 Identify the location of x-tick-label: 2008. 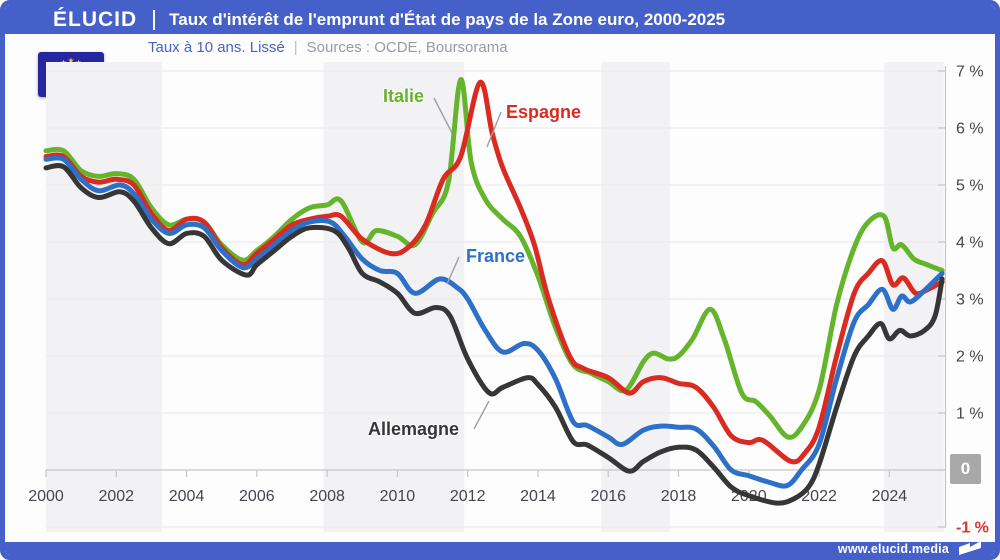
(327, 496).